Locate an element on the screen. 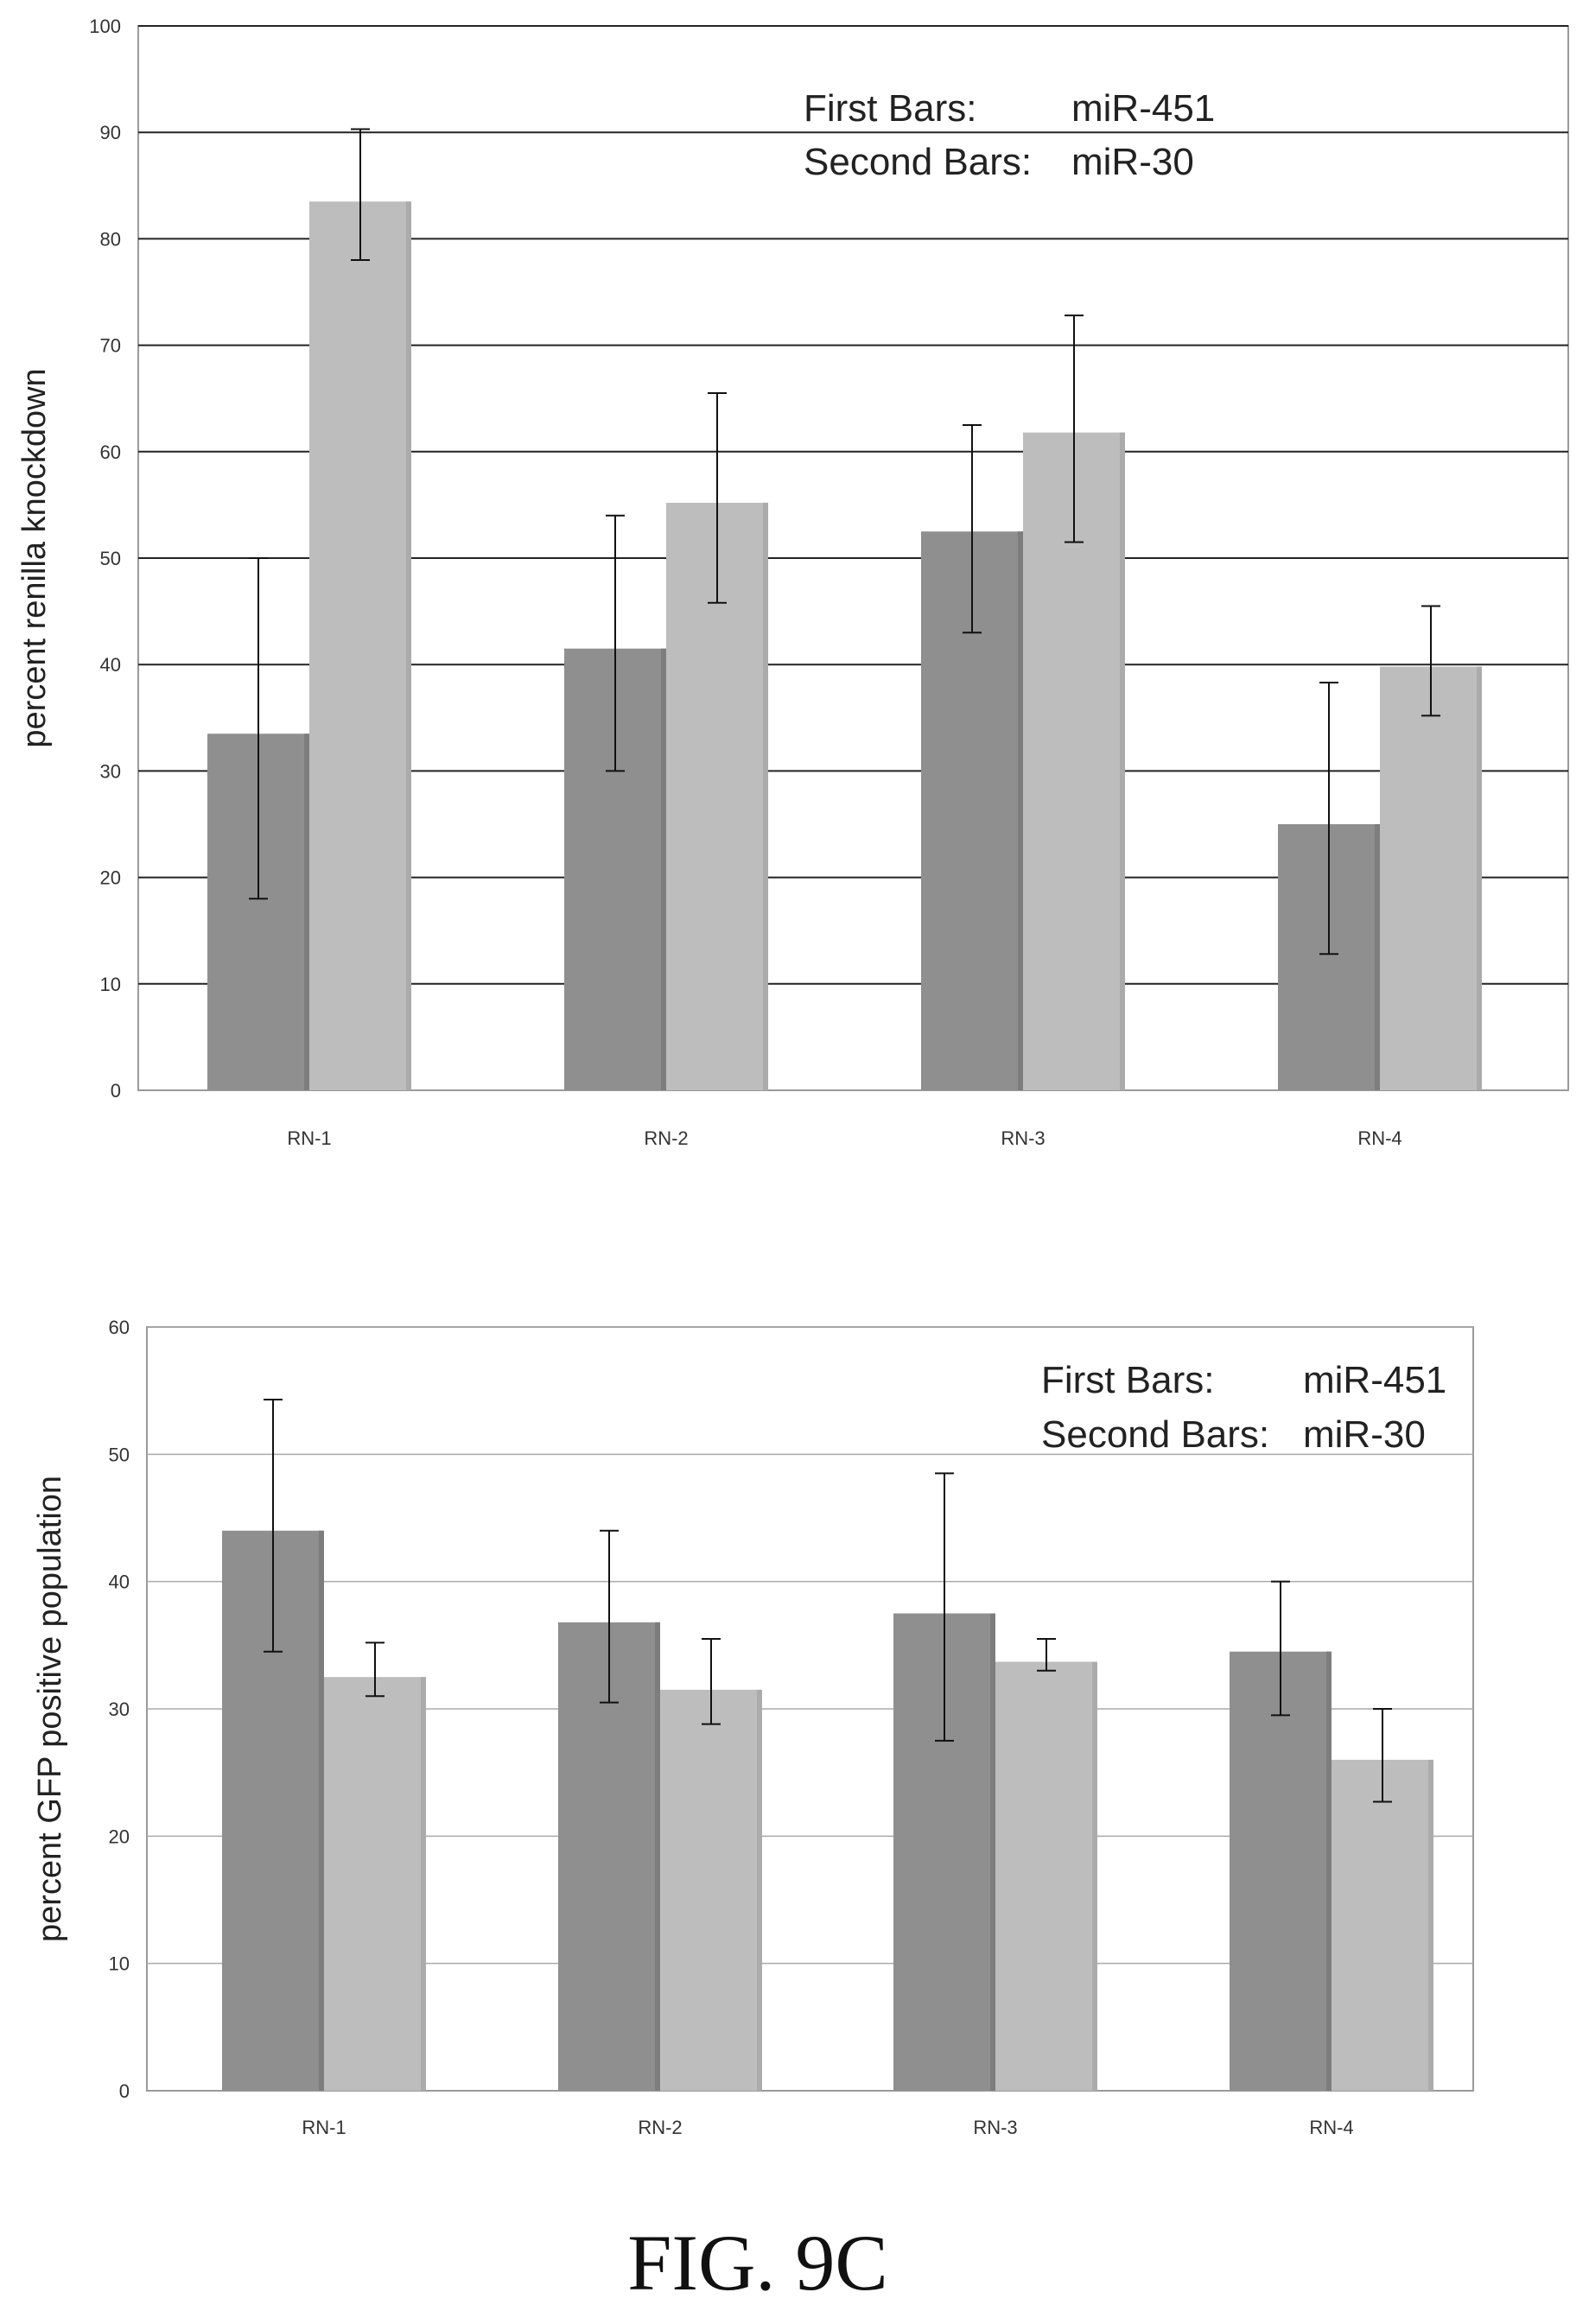  y-tick-label: 90 is located at coordinates (111, 132).